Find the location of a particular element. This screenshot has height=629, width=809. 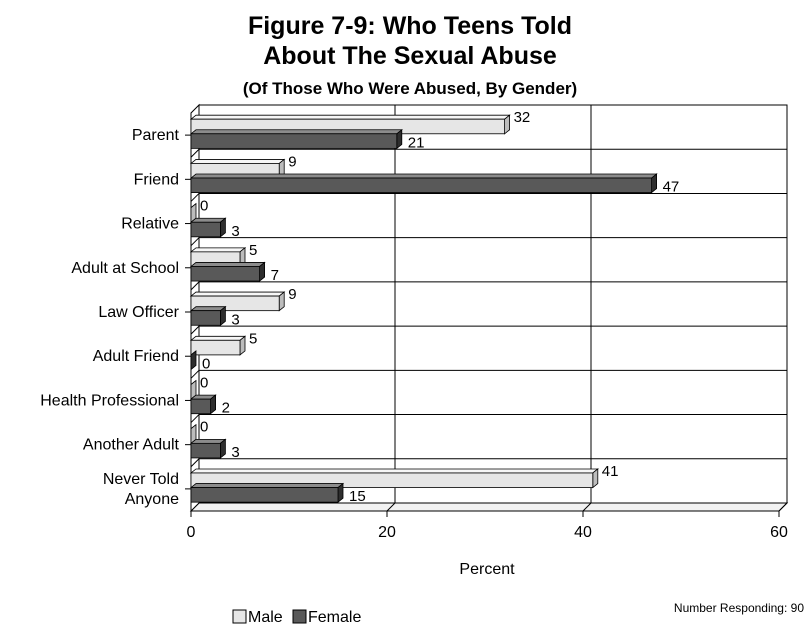

category-label: Another Adult is located at coordinates (131, 445).